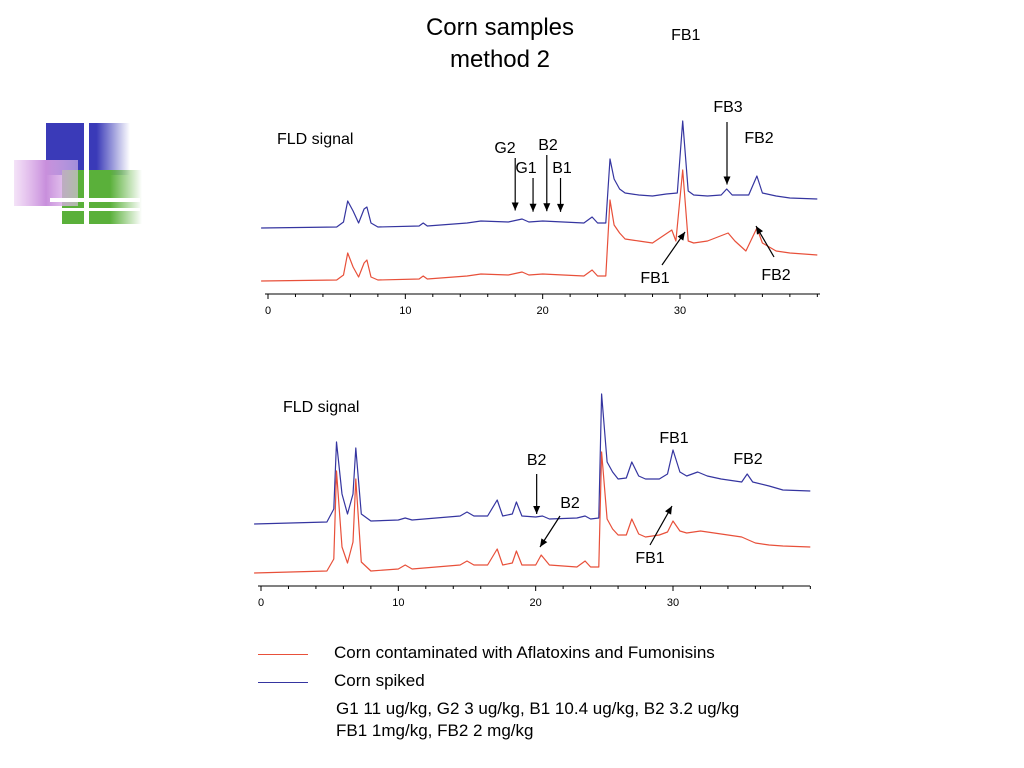  I want to click on arrow-g1-head, so click(533, 207).